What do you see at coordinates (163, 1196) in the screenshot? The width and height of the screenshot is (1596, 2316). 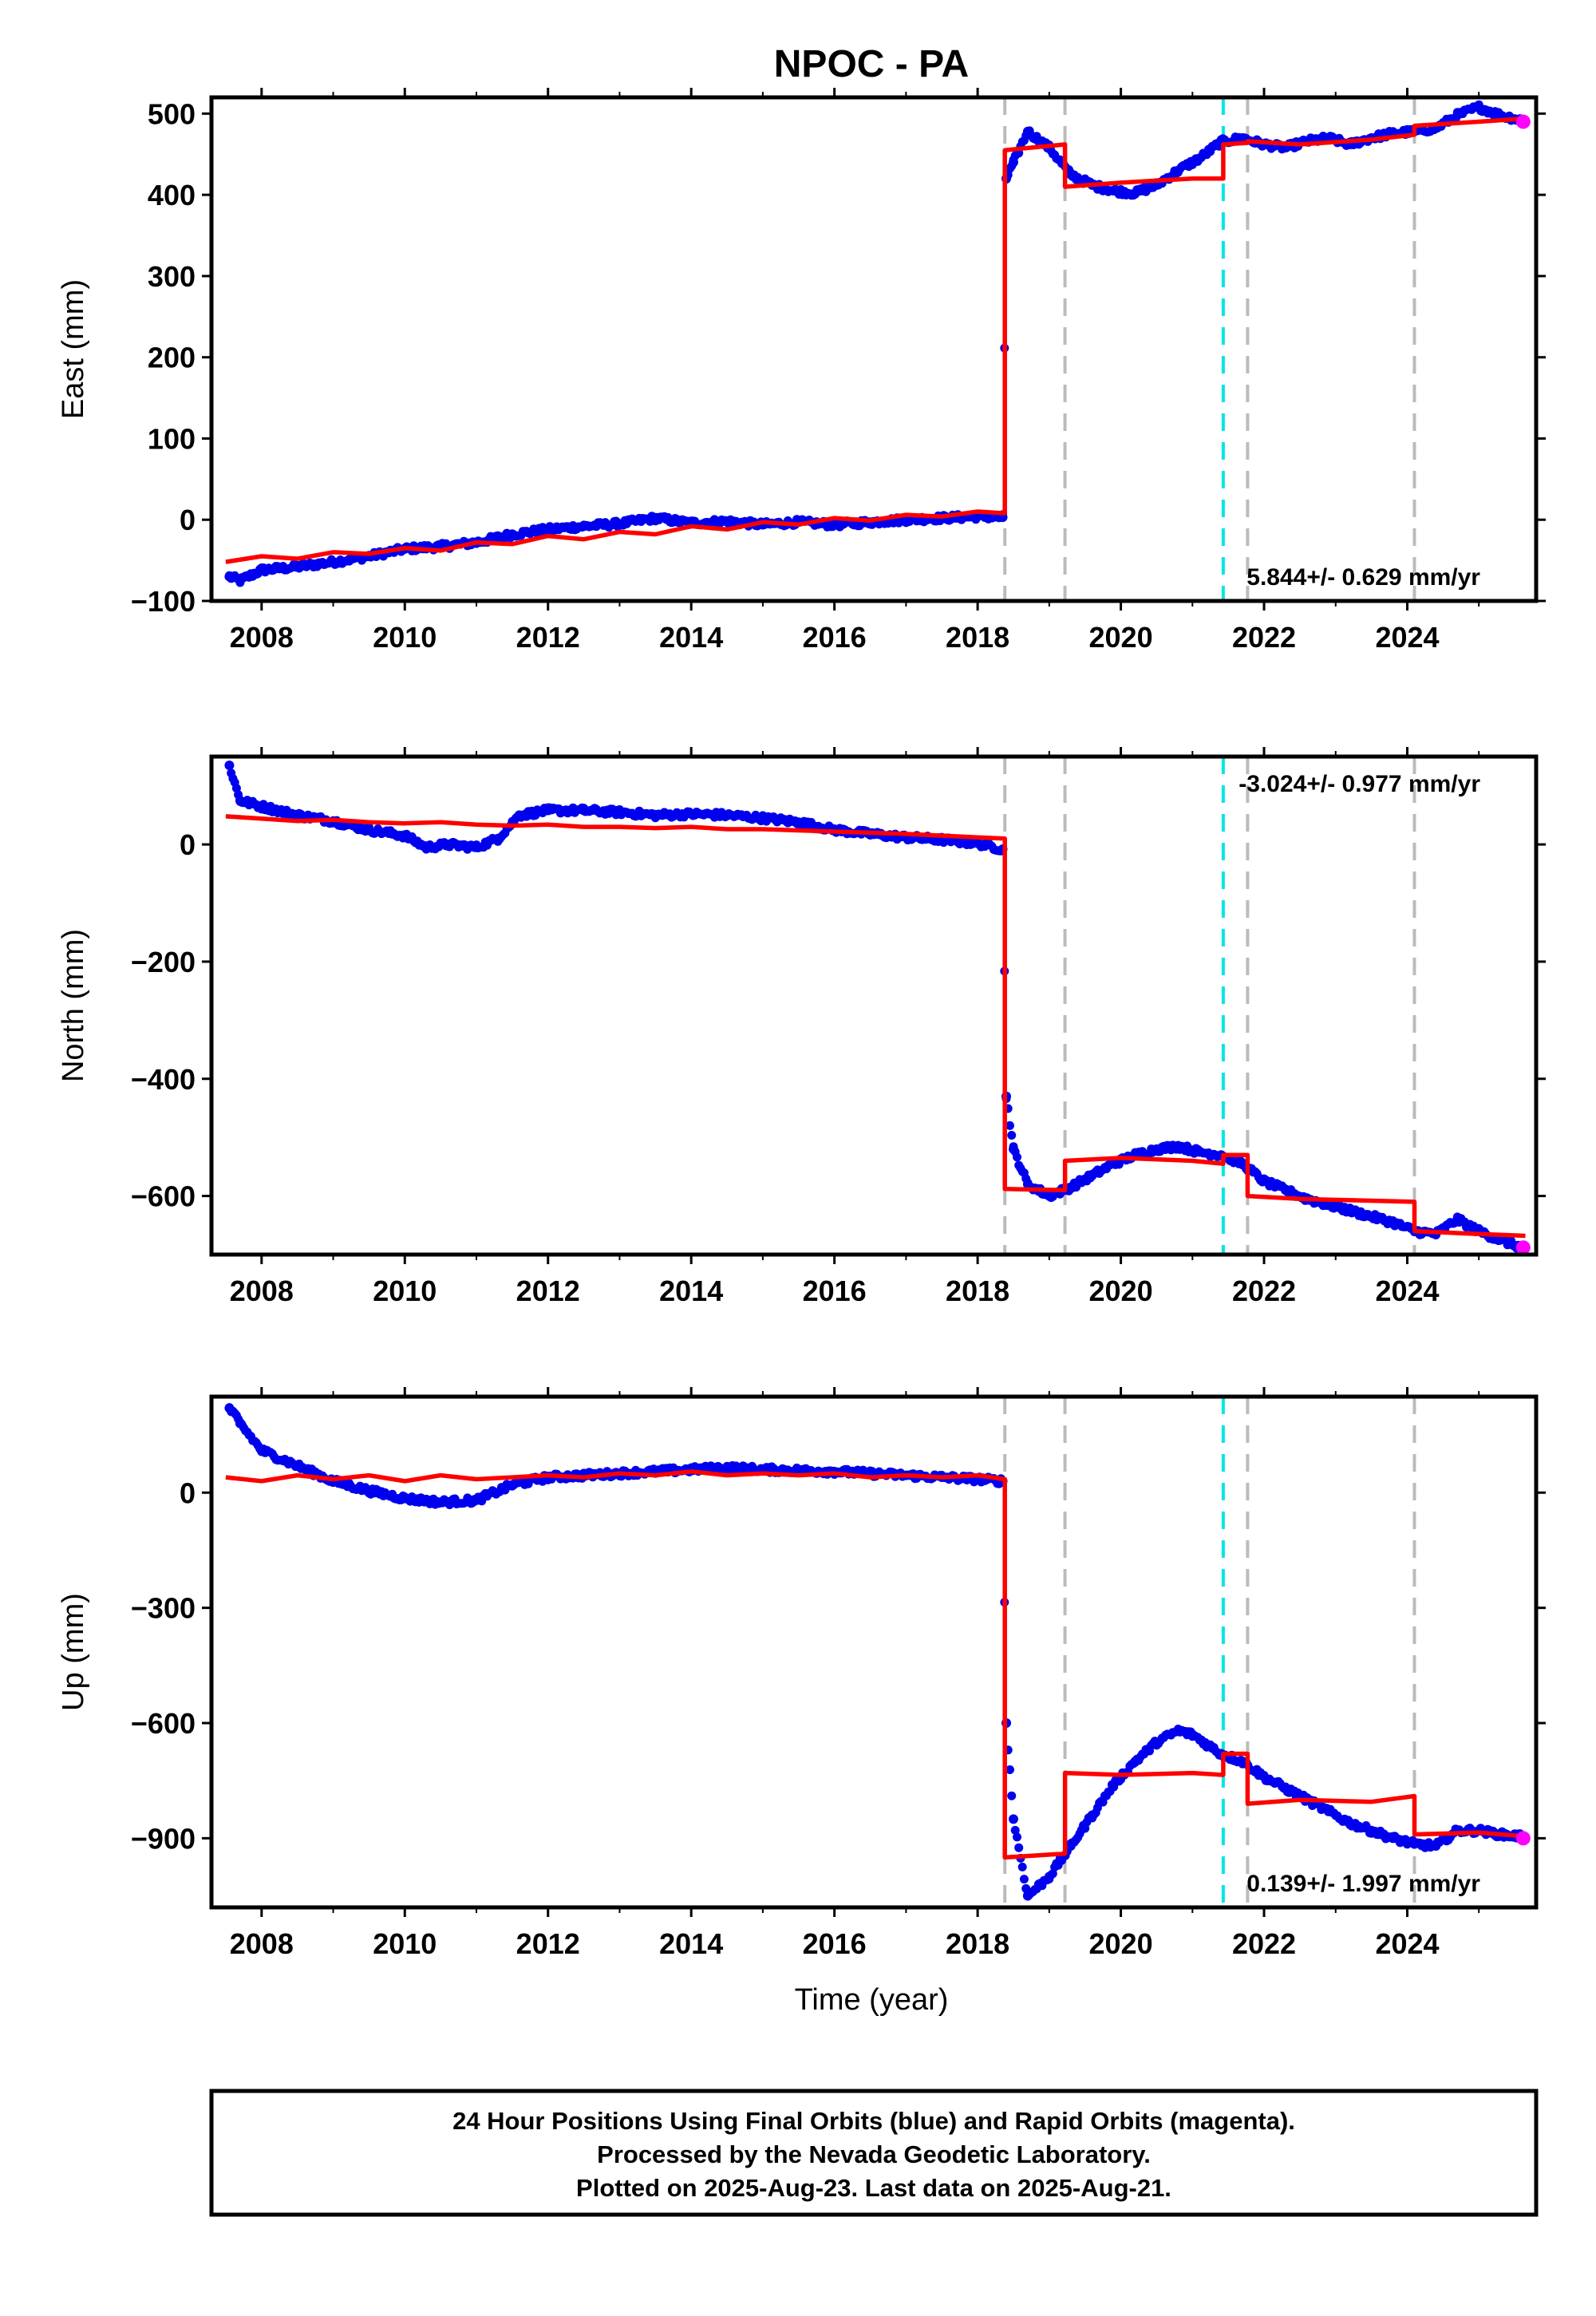 I see `north-y-tick-label: −600` at bounding box center [163, 1196].